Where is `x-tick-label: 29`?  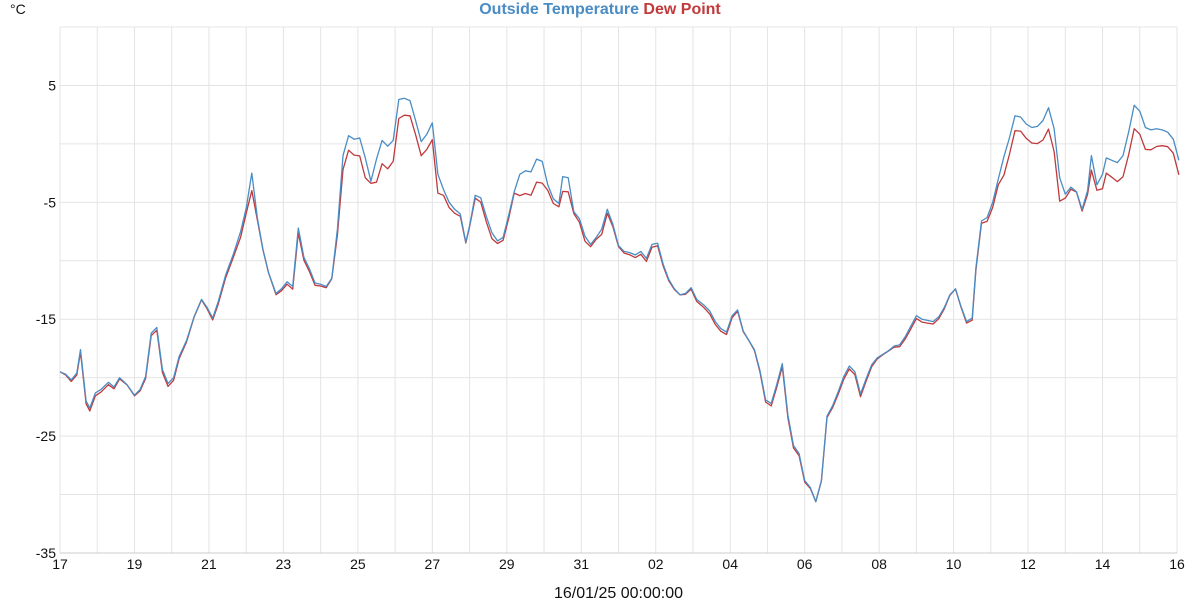 x-tick-label: 29 is located at coordinates (507, 564).